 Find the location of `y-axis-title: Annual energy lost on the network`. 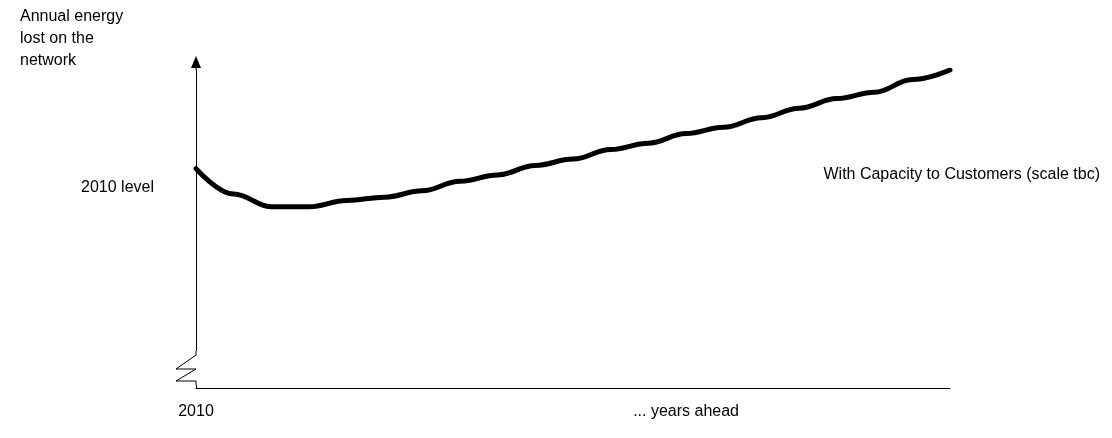

y-axis-title: Annual energy lost on the network is located at coordinates (74, 37).